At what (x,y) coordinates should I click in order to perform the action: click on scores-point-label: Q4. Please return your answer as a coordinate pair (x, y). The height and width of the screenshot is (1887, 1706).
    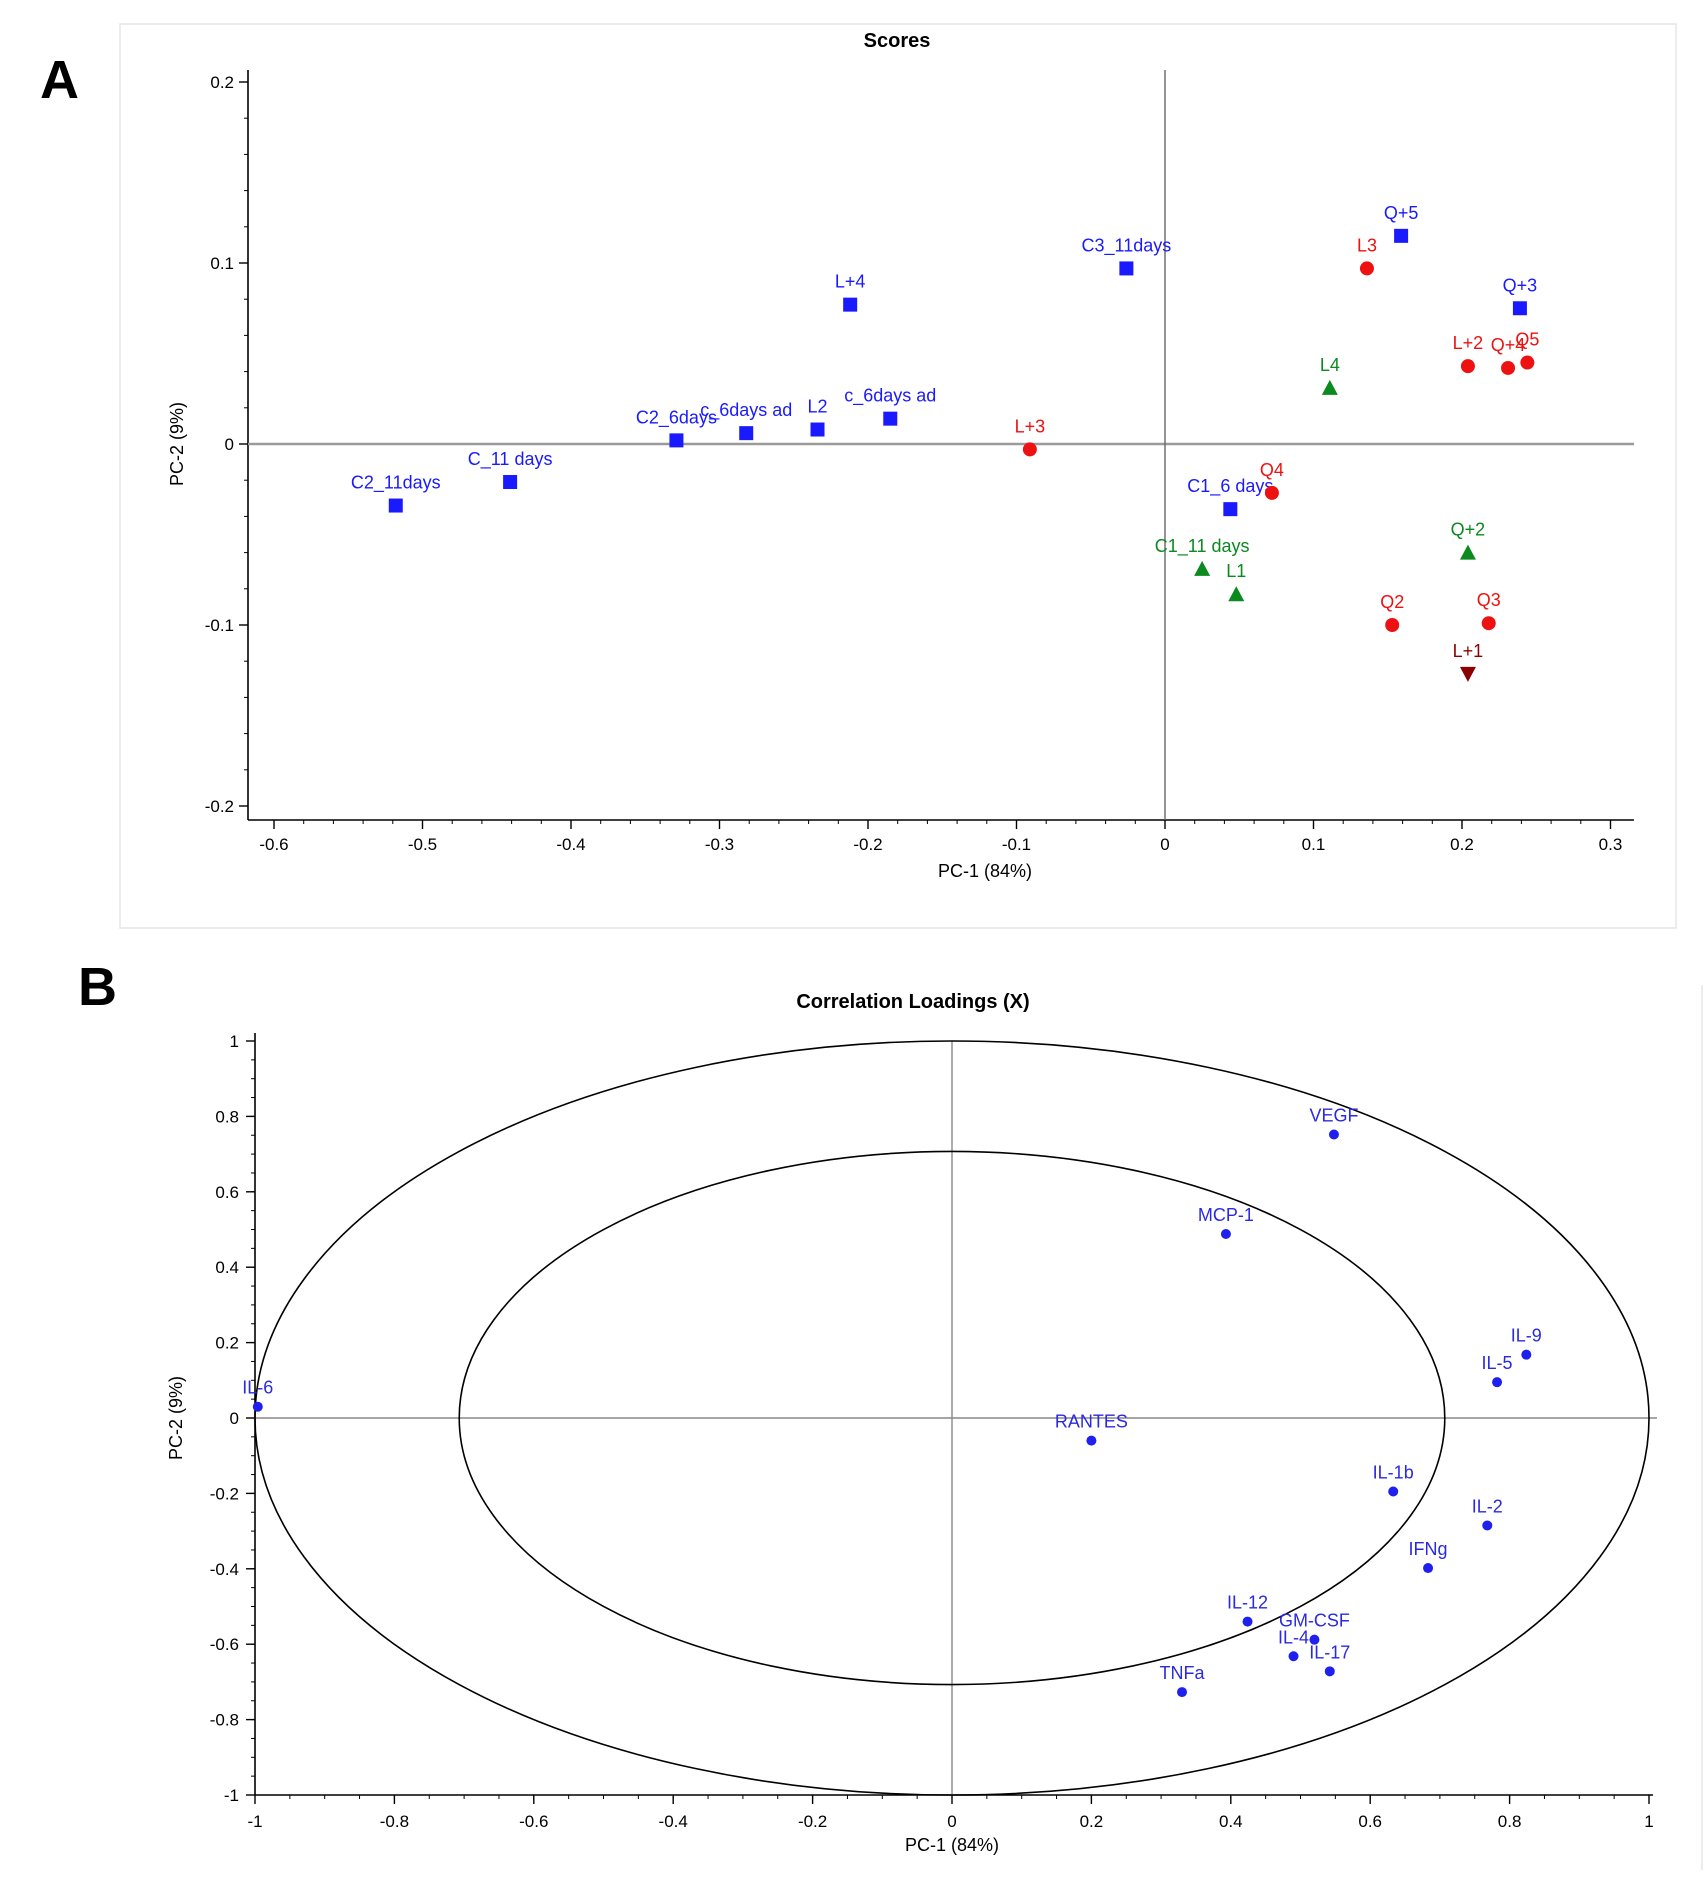
    Looking at the image, I should click on (1272, 470).